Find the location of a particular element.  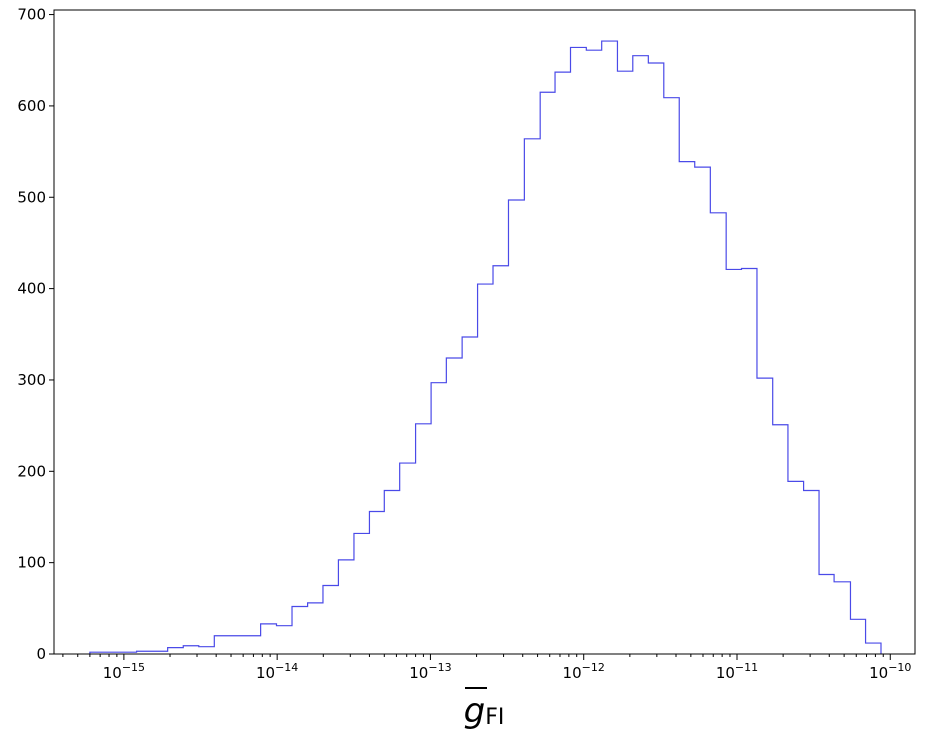

x-tick-label-exponent: −15 is located at coordinates (133, 667).